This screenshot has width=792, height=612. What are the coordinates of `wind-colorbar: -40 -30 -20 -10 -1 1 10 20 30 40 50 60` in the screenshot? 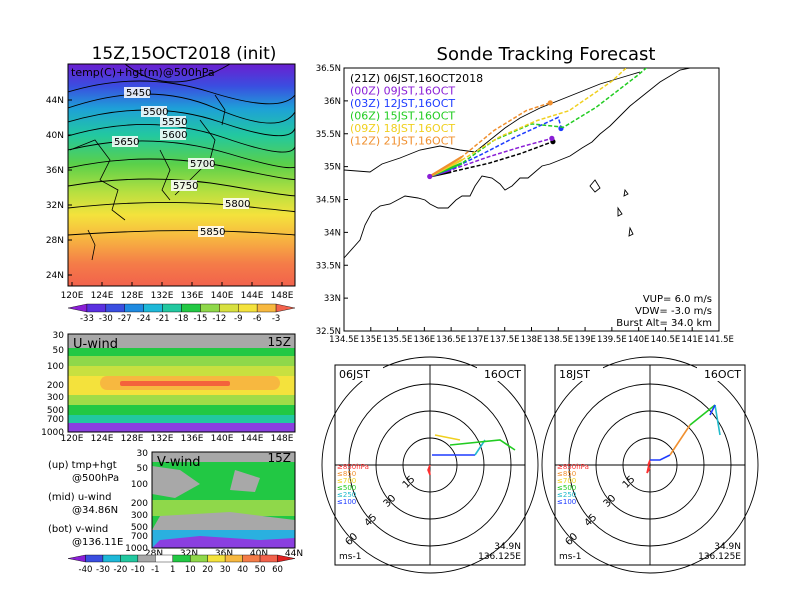 It's located at (181, 564).